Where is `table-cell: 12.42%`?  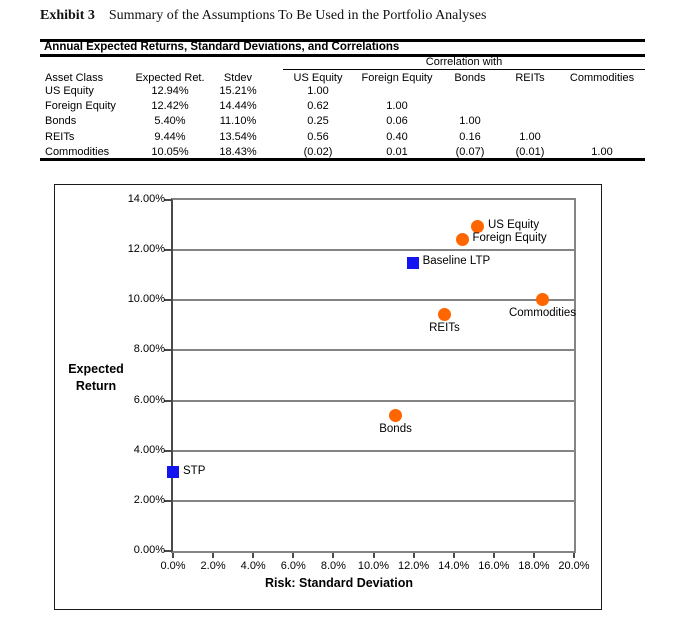
table-cell: 12.42% is located at coordinates (170, 106).